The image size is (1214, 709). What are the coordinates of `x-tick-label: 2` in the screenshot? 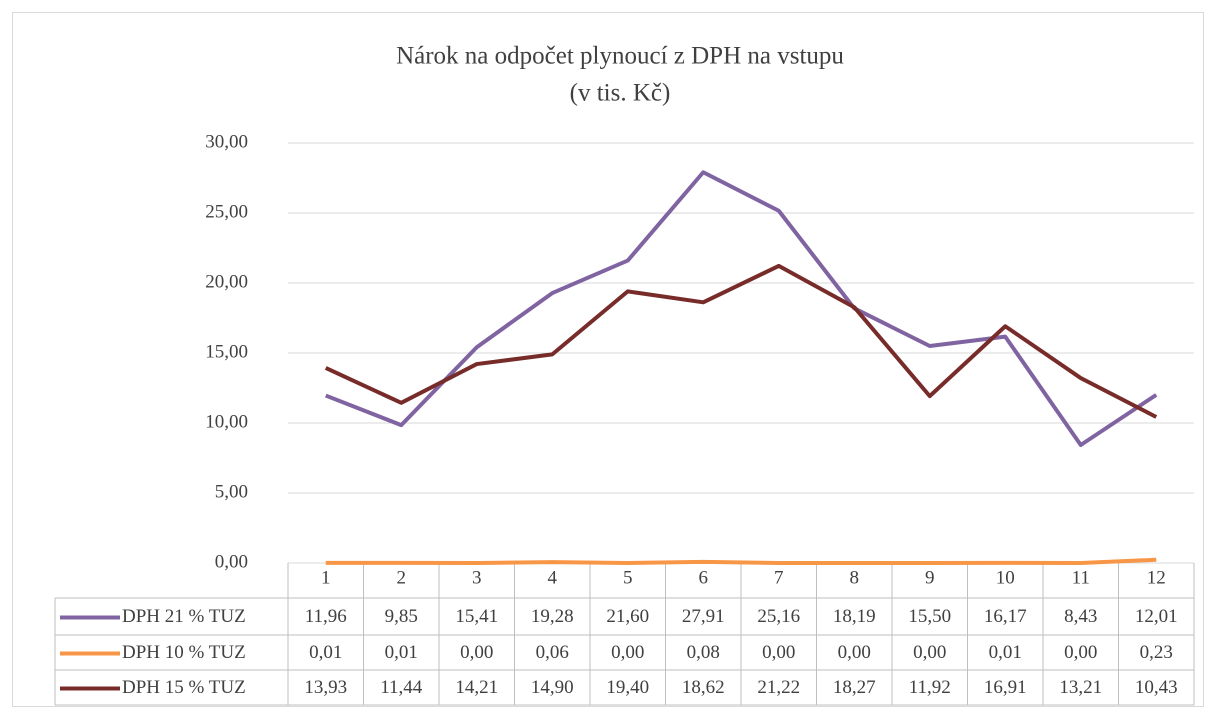 It's located at (402, 577).